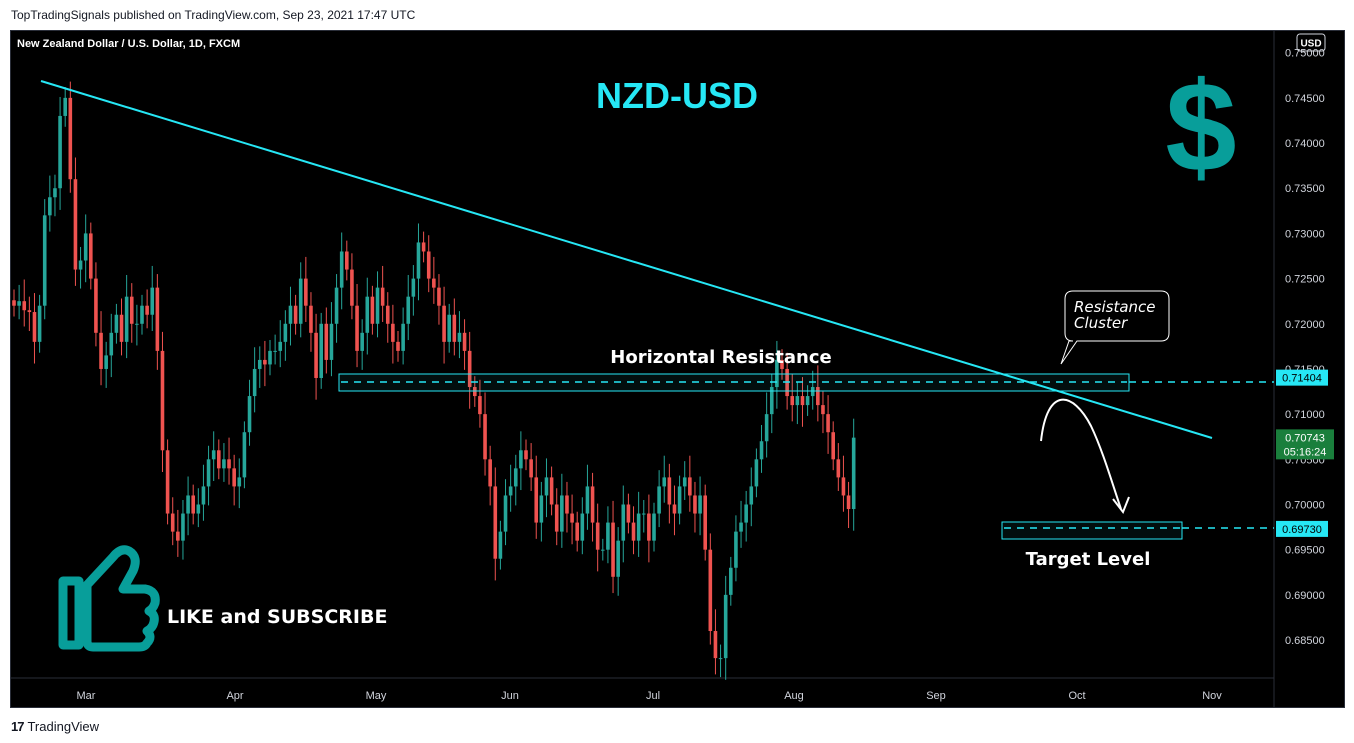  Describe the element at coordinates (1121, 505) in the screenshot. I see `projection-arrowhead` at that location.